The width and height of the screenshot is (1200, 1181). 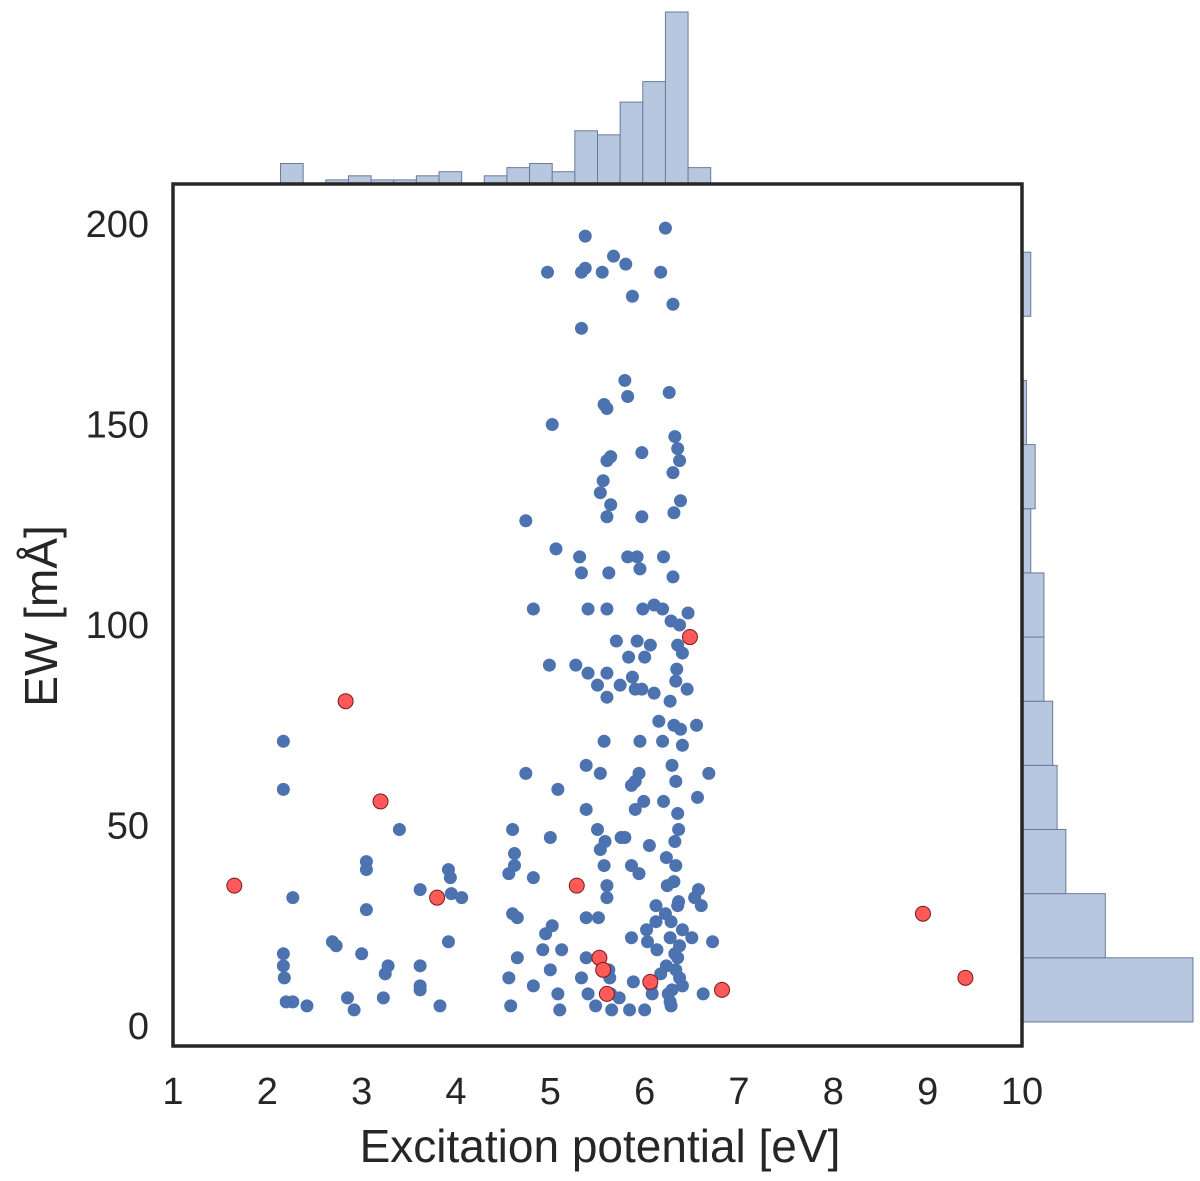 What do you see at coordinates (600, 1146) in the screenshot?
I see `x-axis-label: Excitation potential [eV]` at bounding box center [600, 1146].